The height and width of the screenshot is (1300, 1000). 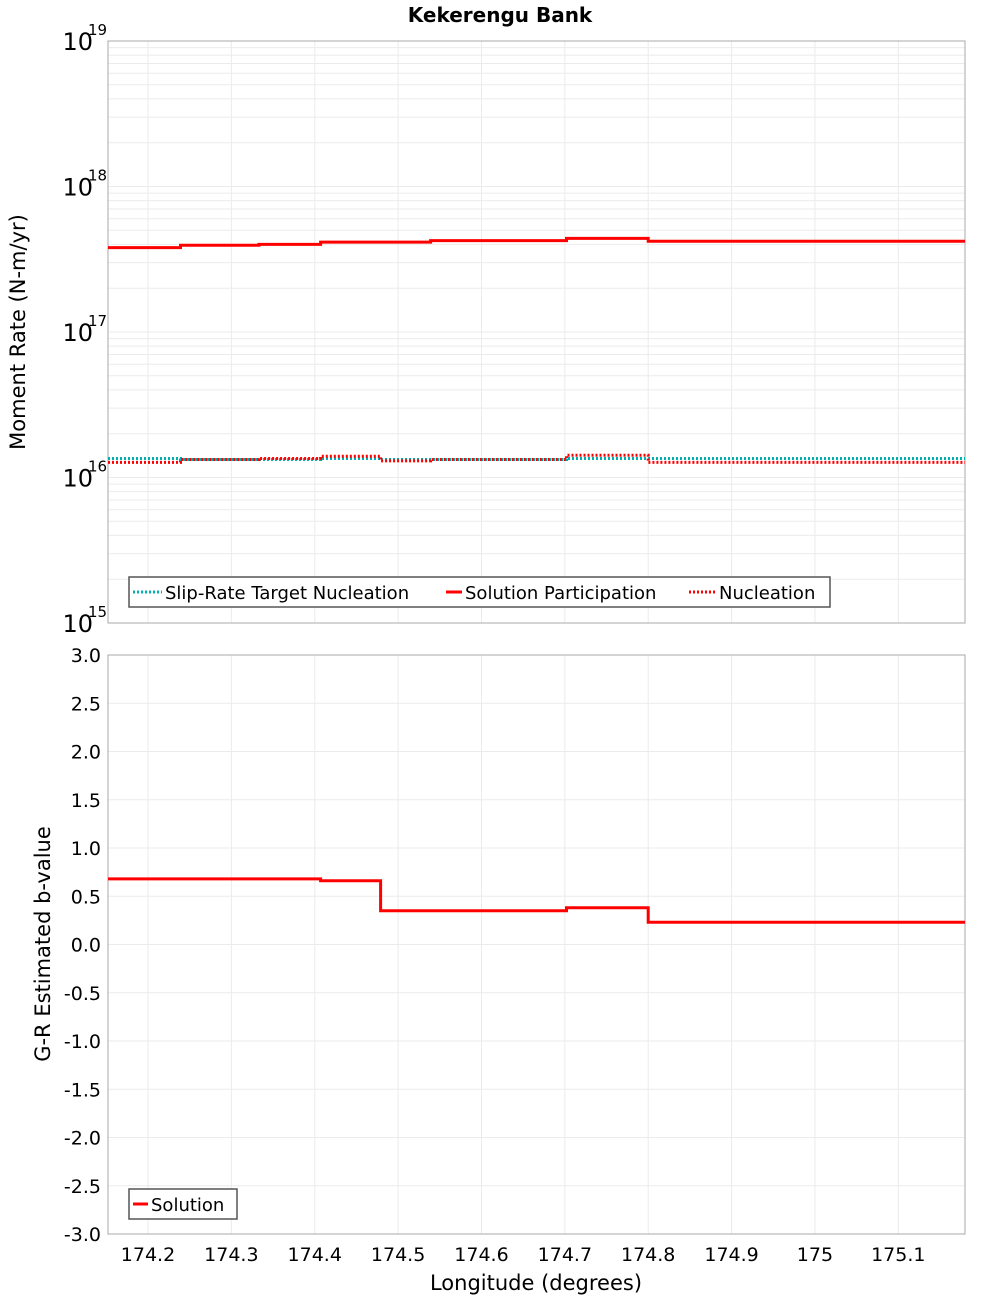 I want to click on x-tick-label: 174.8, so click(x=648, y=1255).